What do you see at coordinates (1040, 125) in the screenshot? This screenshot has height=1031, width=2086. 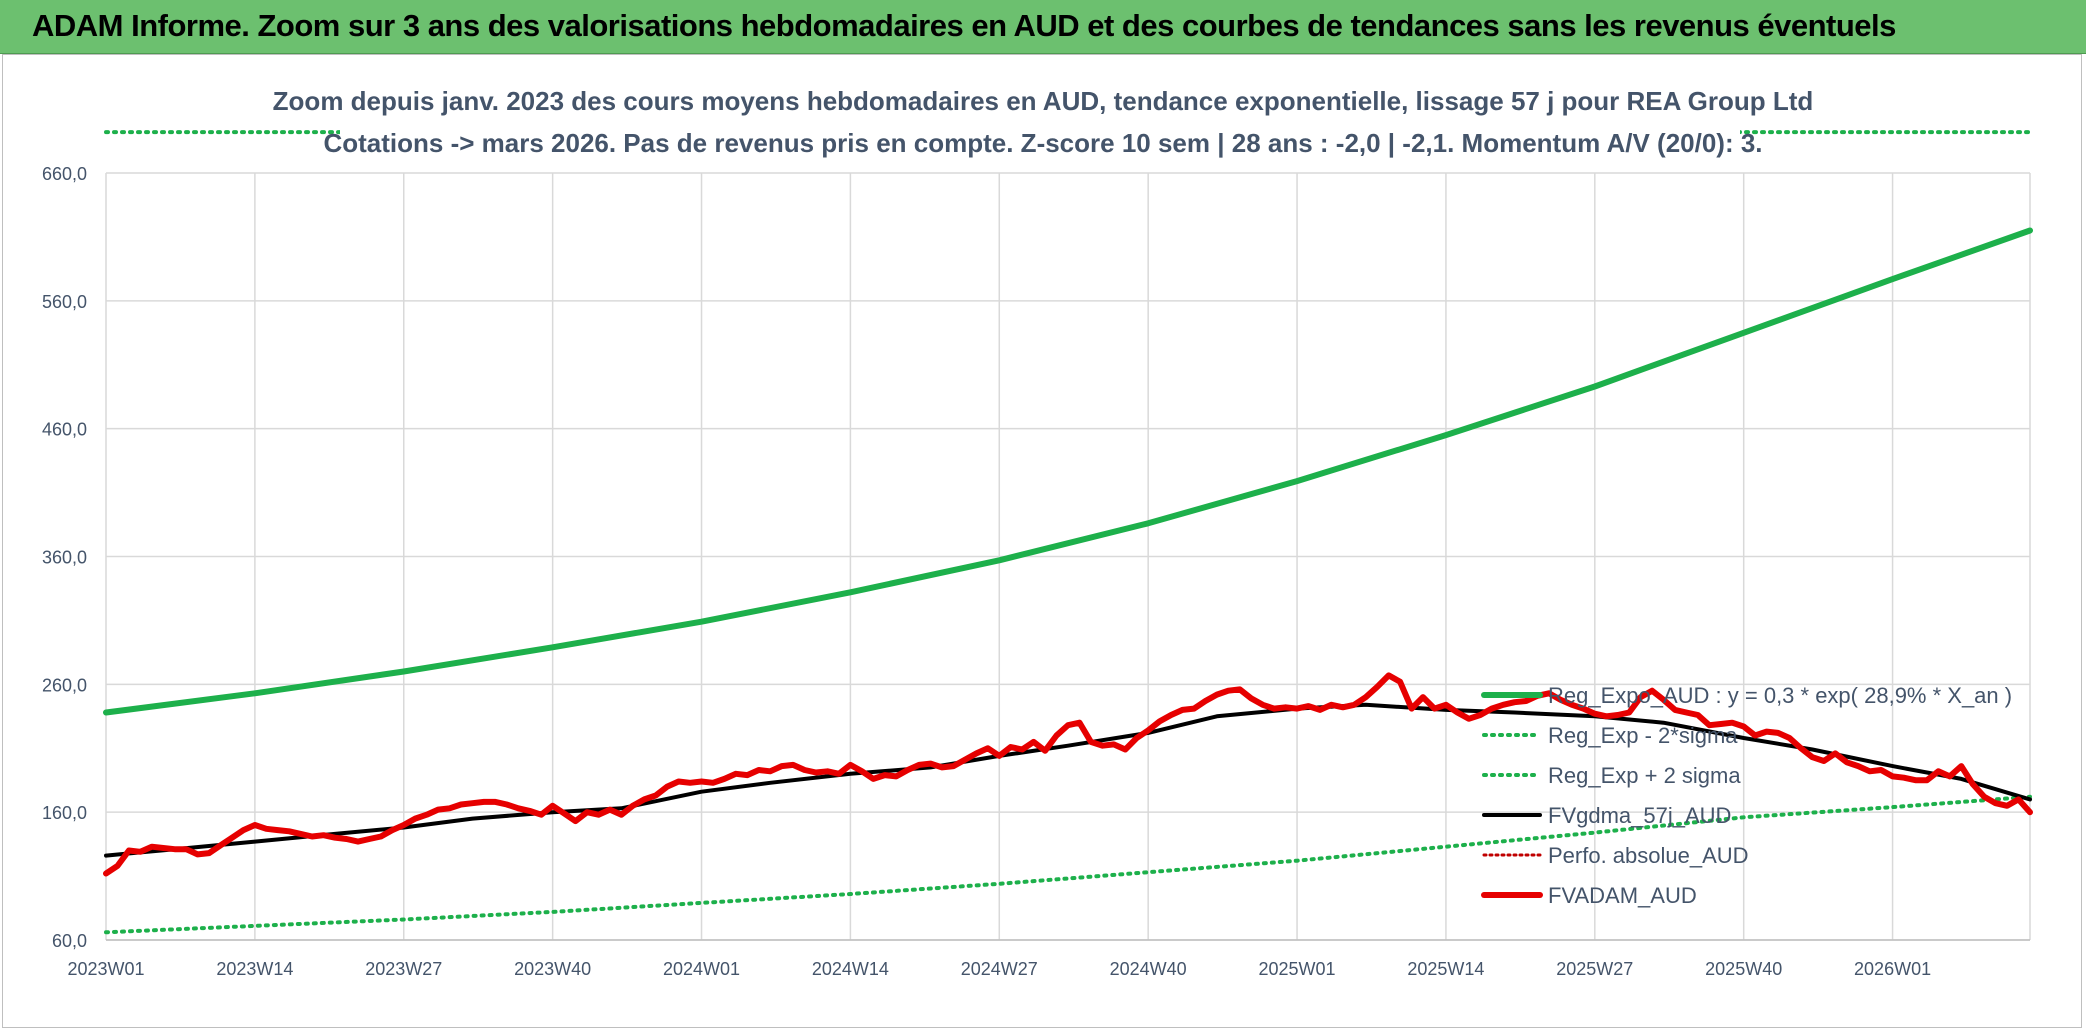 I see `chart-title-backdrop` at bounding box center [1040, 125].